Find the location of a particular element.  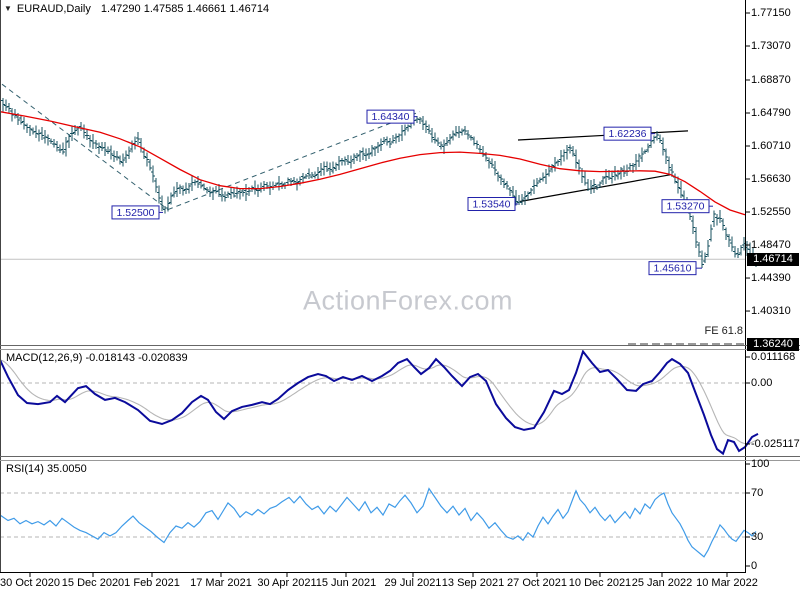

macd-signal-line is located at coordinates (379, 402).